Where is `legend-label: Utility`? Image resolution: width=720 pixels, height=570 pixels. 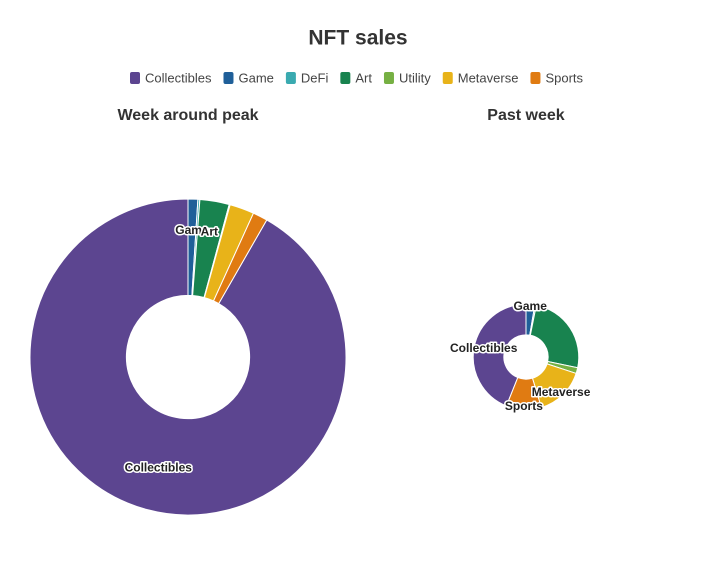
legend-label: Utility is located at coordinates (415, 77).